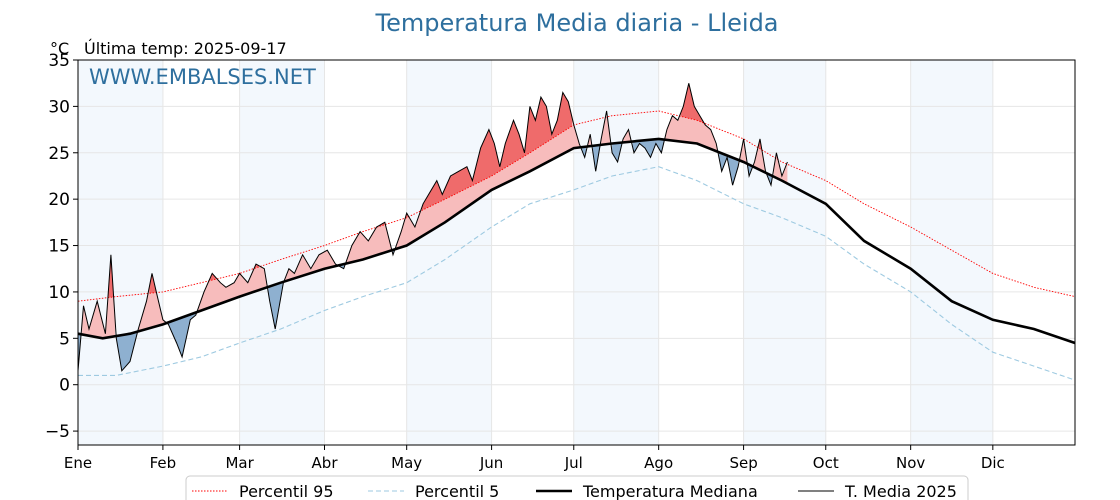  I want to click on y-tick-label: 30, so click(59, 107).